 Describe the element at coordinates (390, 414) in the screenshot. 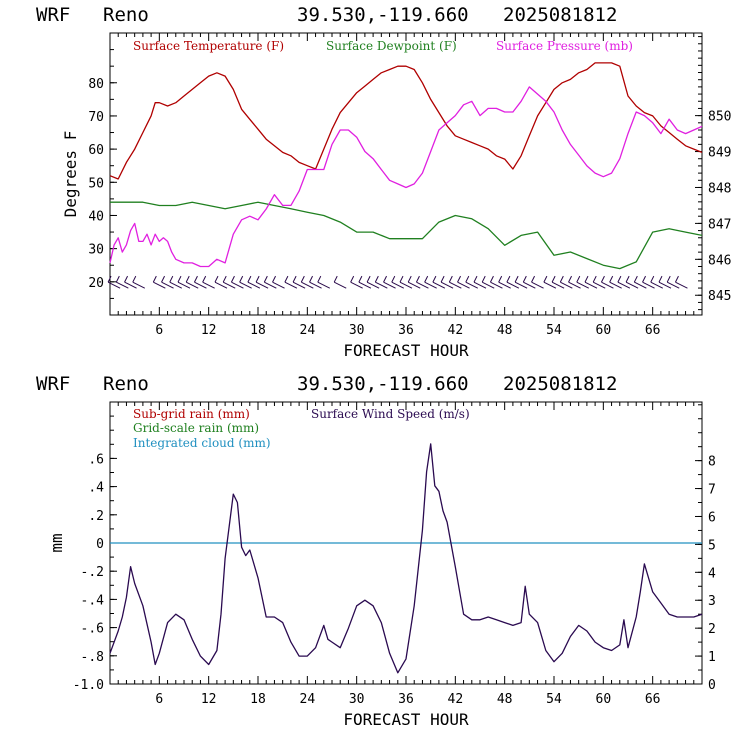

I see `legend-wind-speed: Surface Wind Speed (m/s)` at that location.